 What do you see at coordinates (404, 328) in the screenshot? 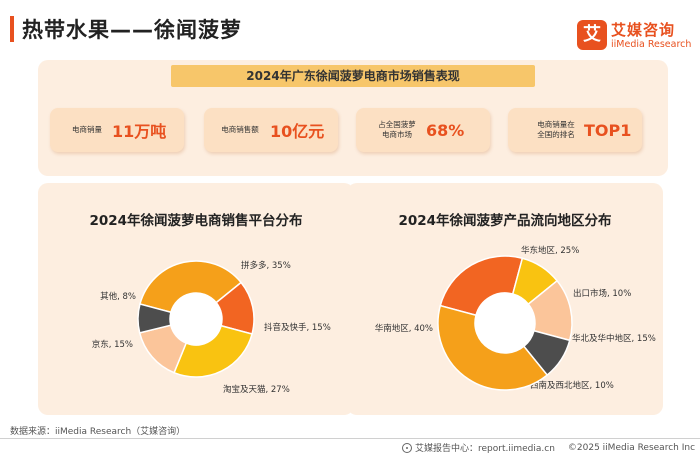
I see `slice-label: 华南地区, 40%` at bounding box center [404, 328].